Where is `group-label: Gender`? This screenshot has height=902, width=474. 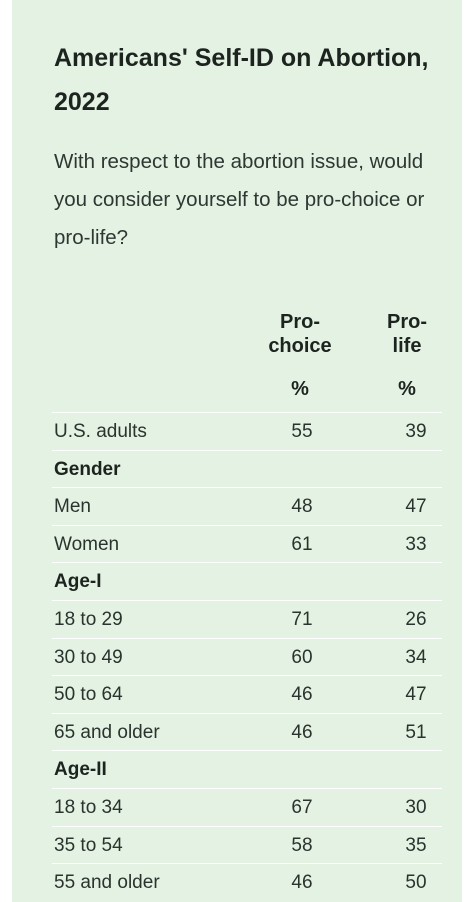
group-label: Gender is located at coordinates (87, 469).